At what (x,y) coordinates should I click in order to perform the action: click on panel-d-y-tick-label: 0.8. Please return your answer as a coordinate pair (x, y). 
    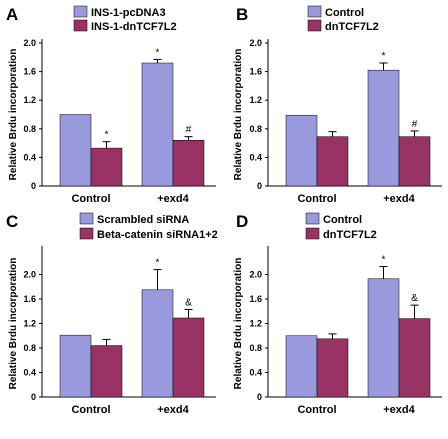
    Looking at the image, I should click on (255, 348).